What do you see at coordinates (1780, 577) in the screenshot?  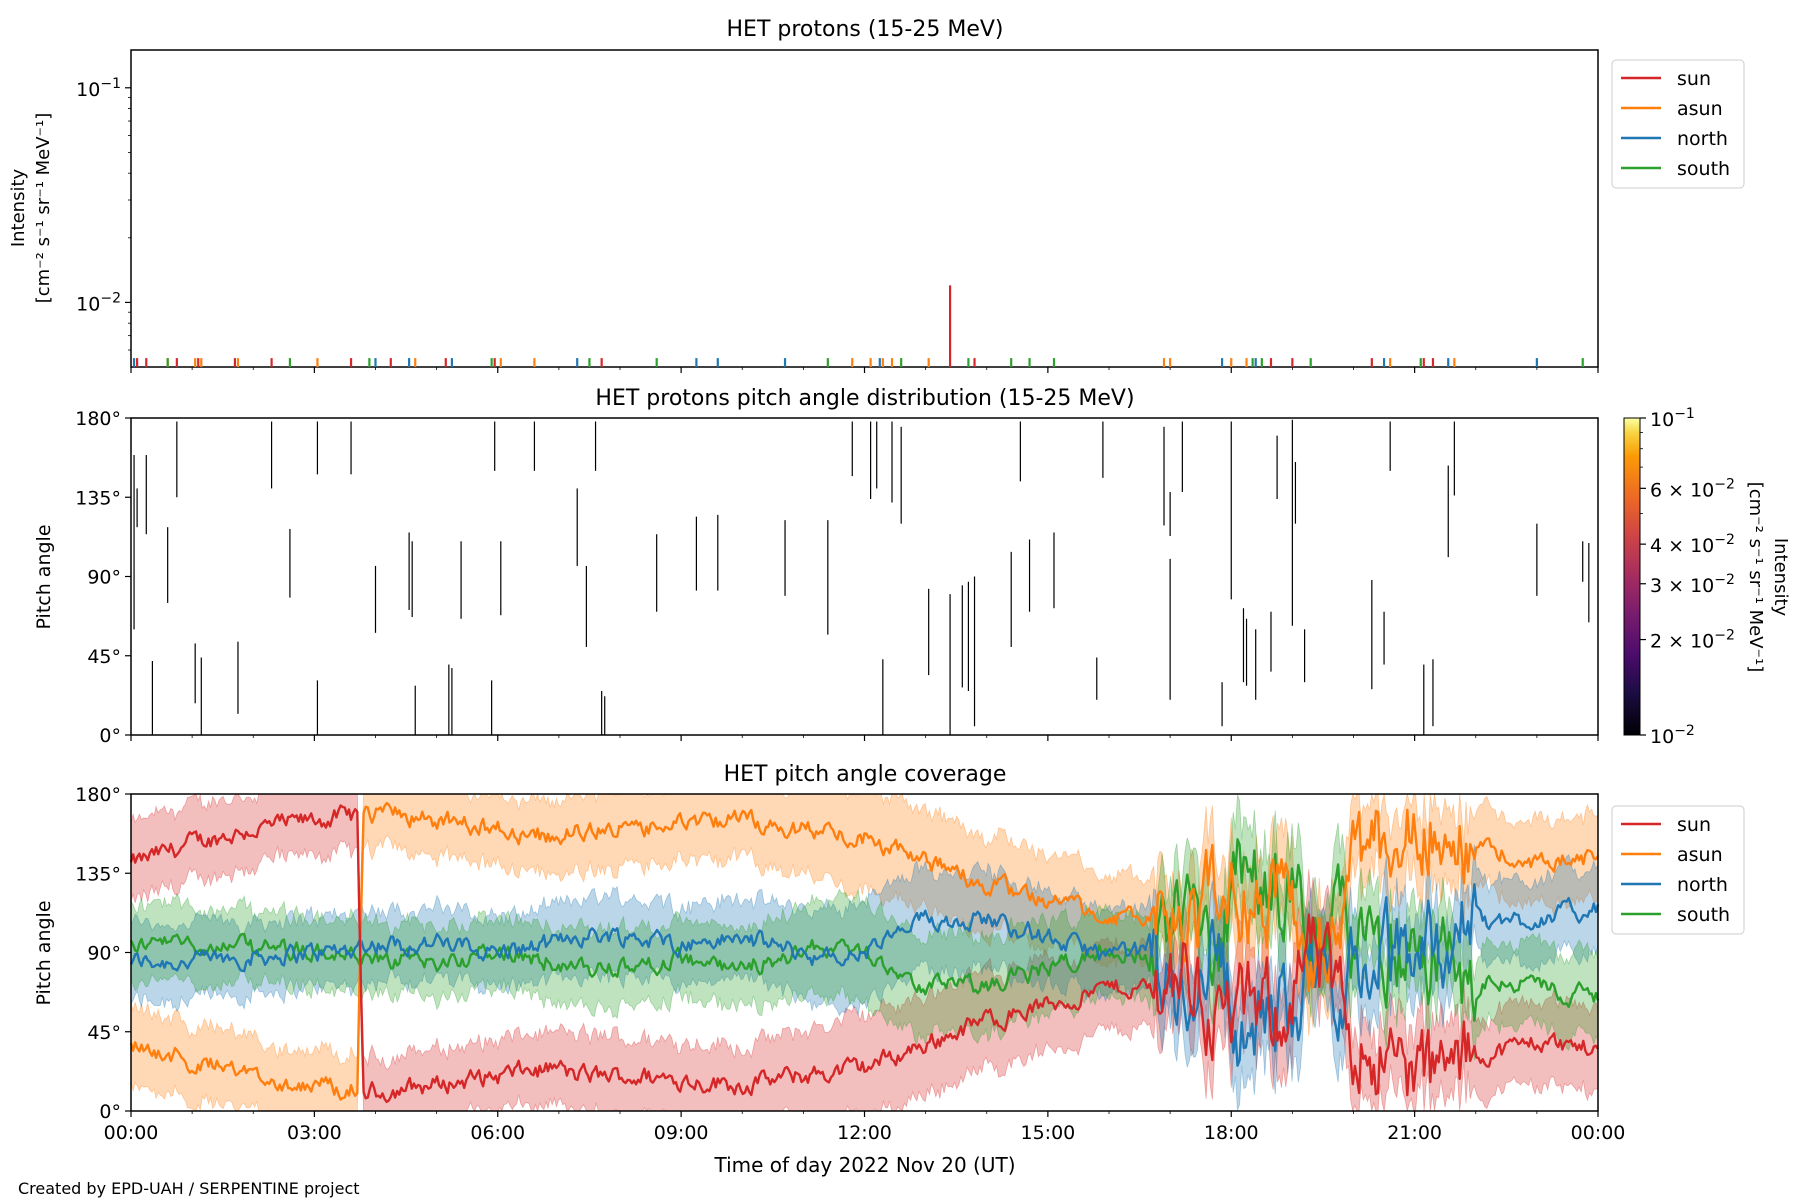 I see `colorbar-label-line1: Intensity` at bounding box center [1780, 577].